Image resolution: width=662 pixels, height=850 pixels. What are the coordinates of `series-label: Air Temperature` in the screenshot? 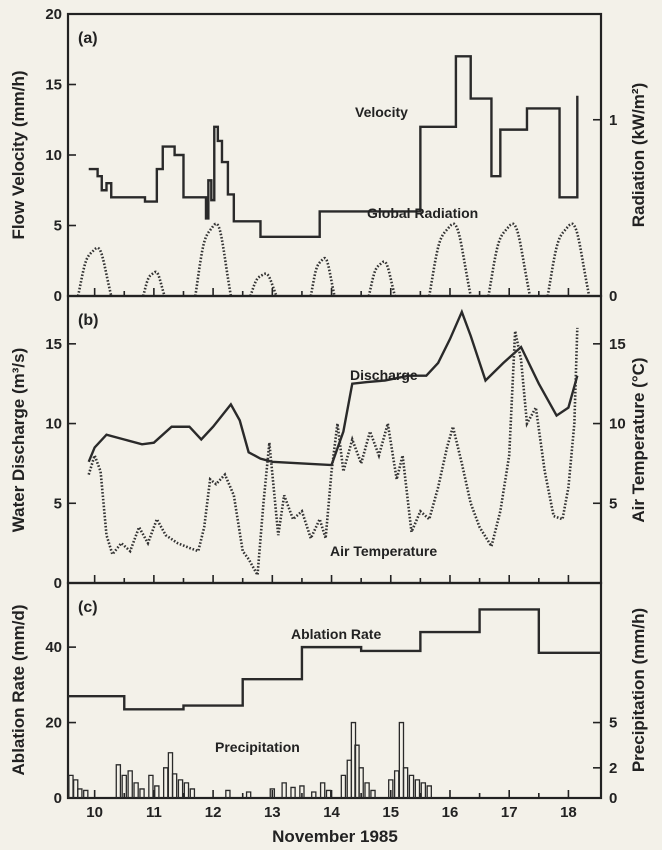 It's located at (383, 551).